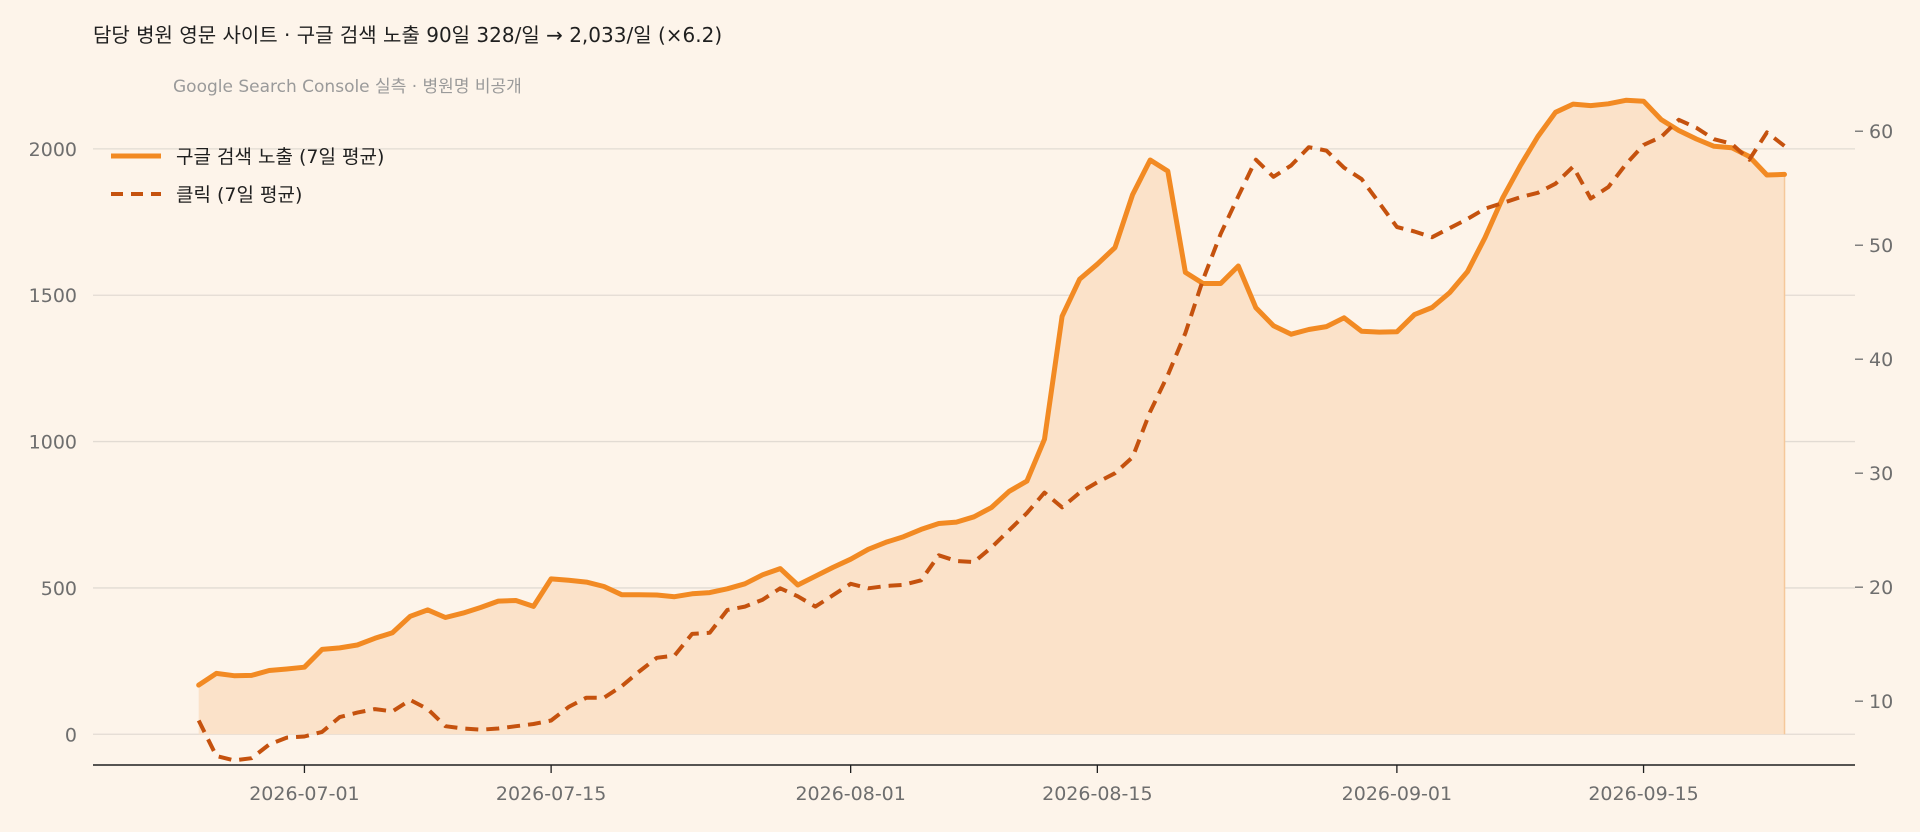 This screenshot has width=1920, height=832. Describe the element at coordinates (247, 176) in the screenshot. I see `legend: 구글 검색 노출 (7일 평균) 클릭 (7일 평균)` at that location.